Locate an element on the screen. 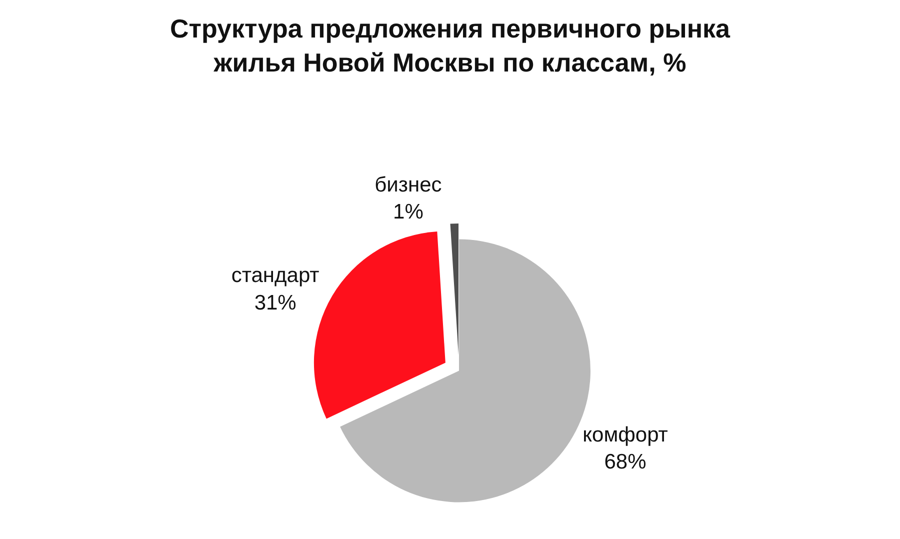 The height and width of the screenshot is (539, 900). data-label: 1% is located at coordinates (408, 212).